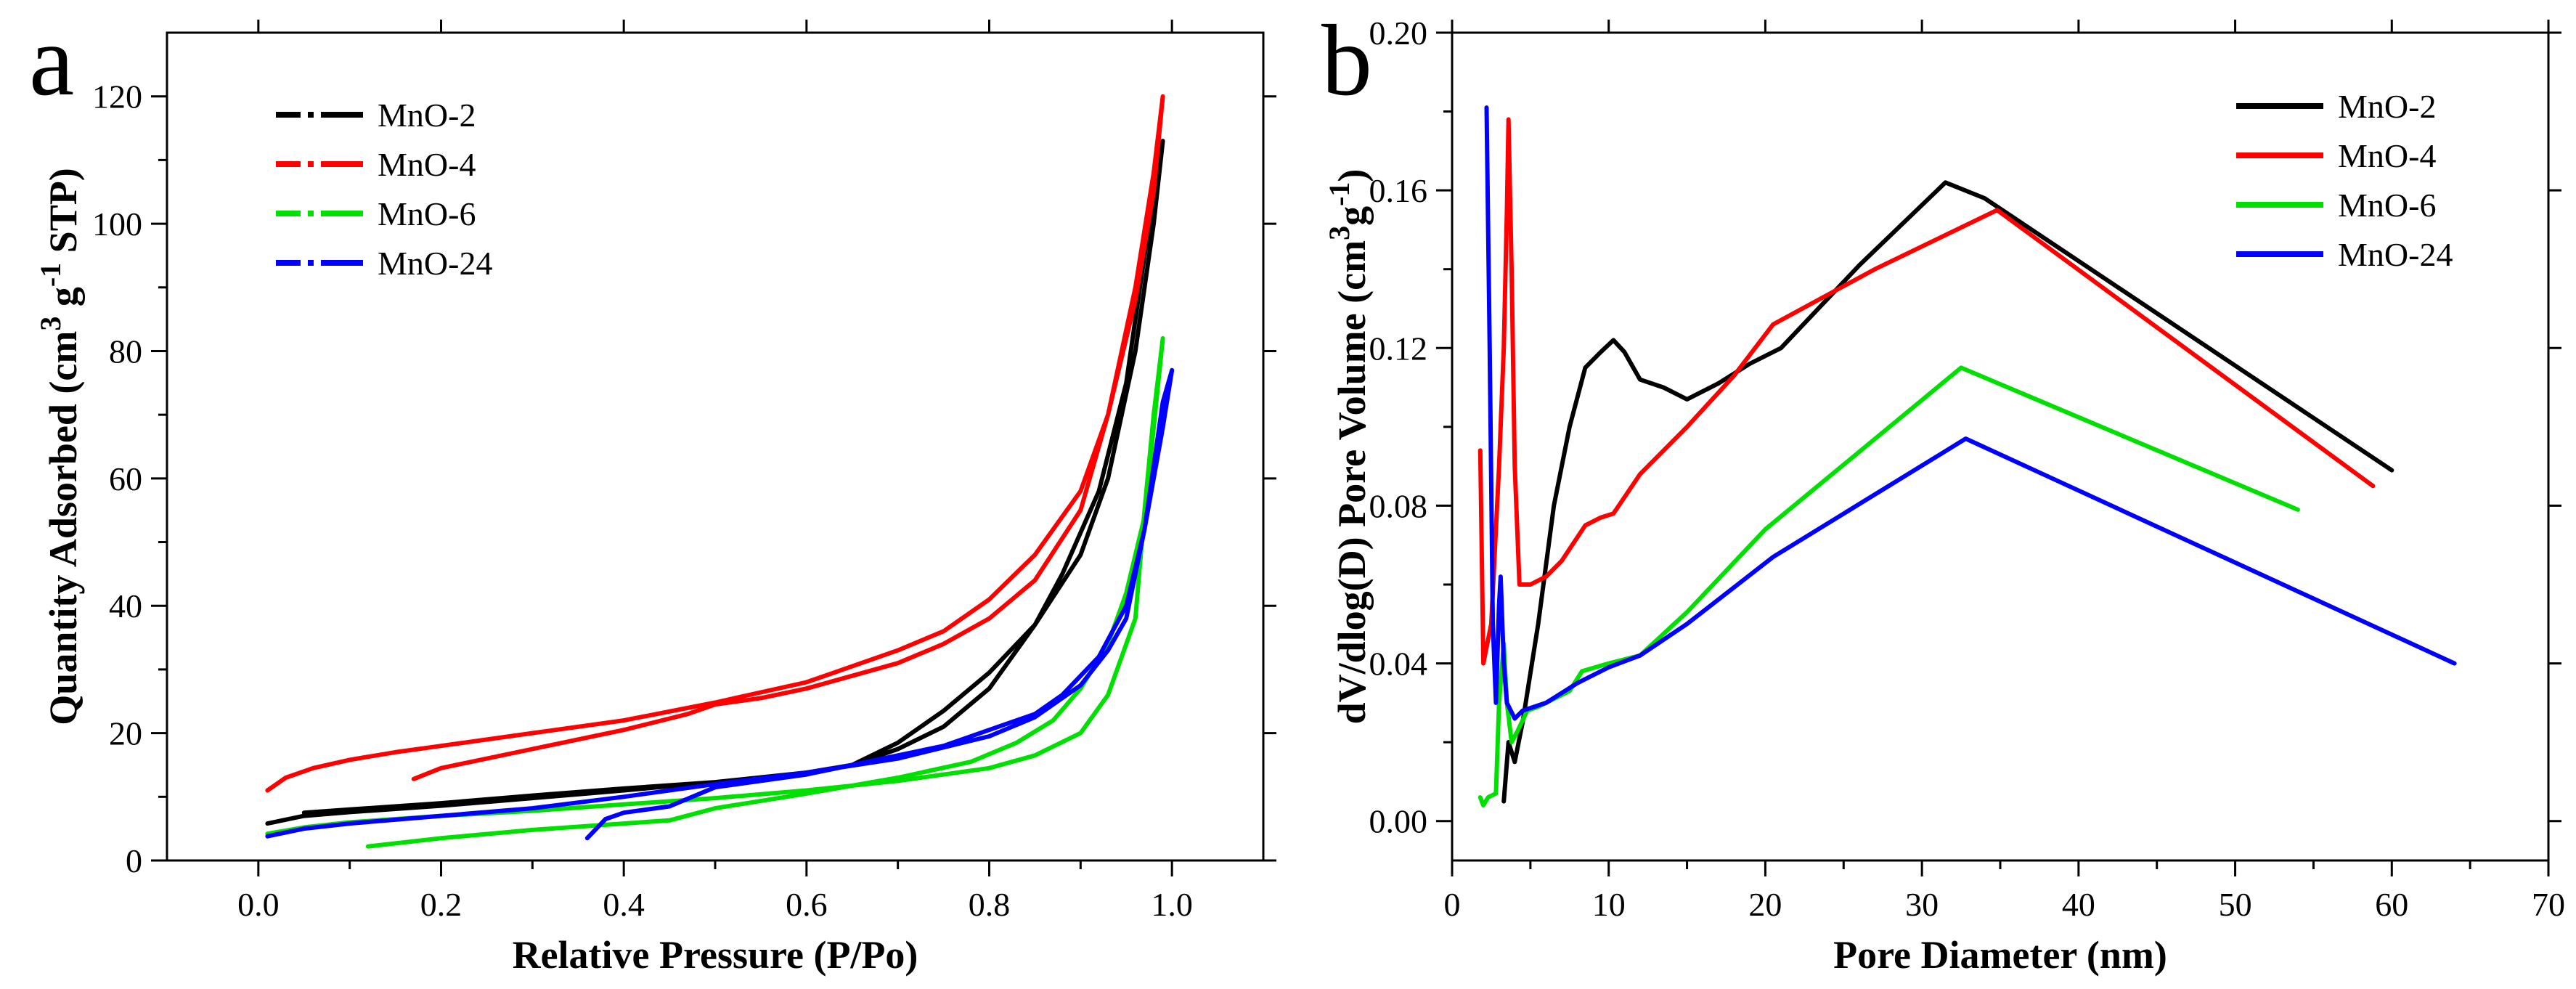  Describe the element at coordinates (63, 216) in the screenshot. I see `y-axis-title-a-part-5: STP)` at that location.